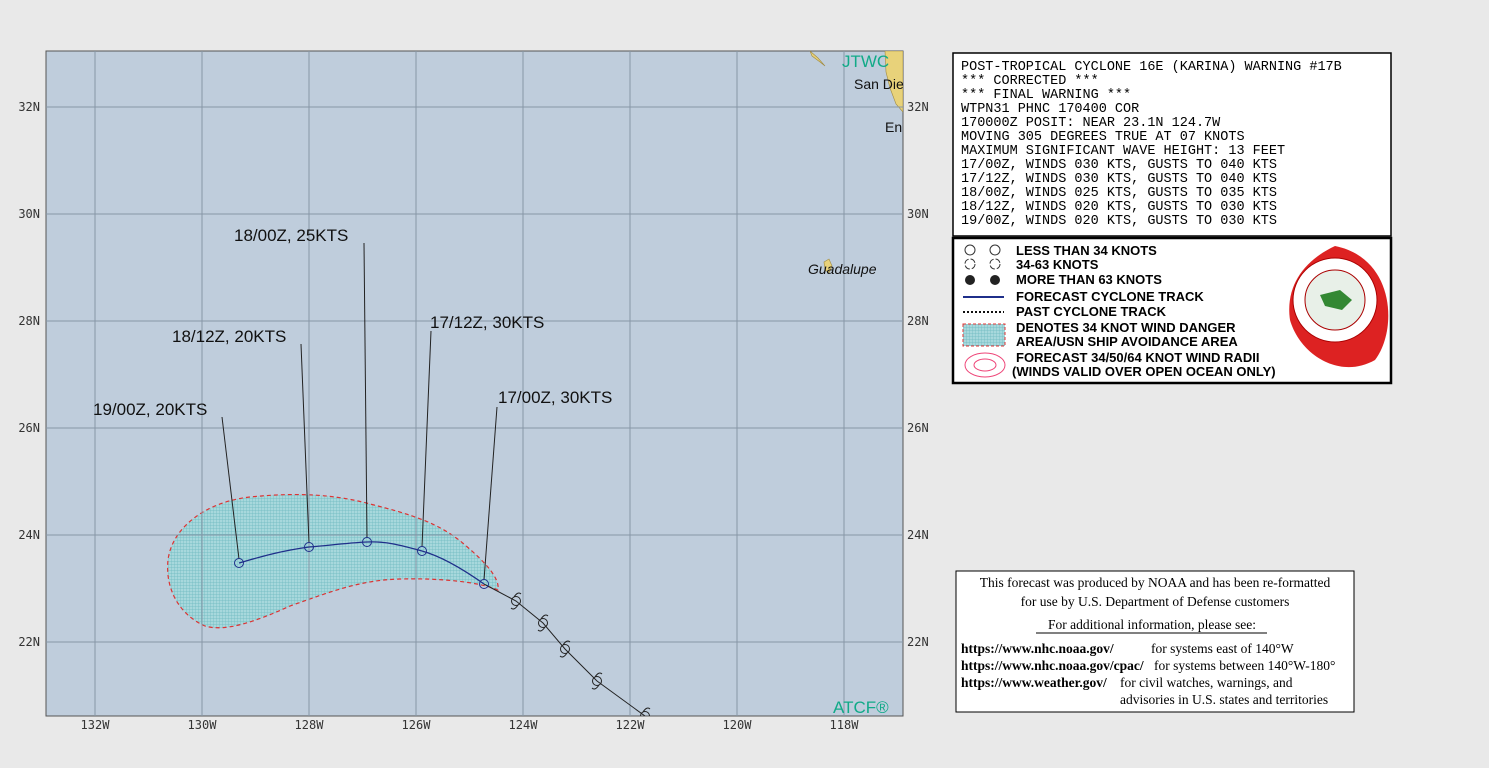 The height and width of the screenshot is (768, 1489). Describe the element at coordinates (487, 322) in the screenshot. I see `forecast-label: 17/12Z, 30KTS` at that location.